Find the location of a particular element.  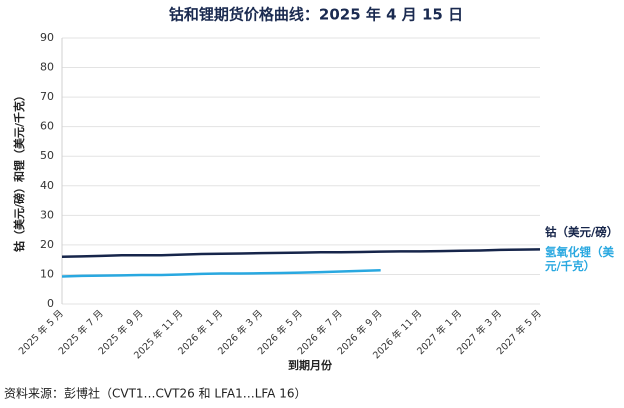

y-tick-label: 90 is located at coordinates (47, 37).